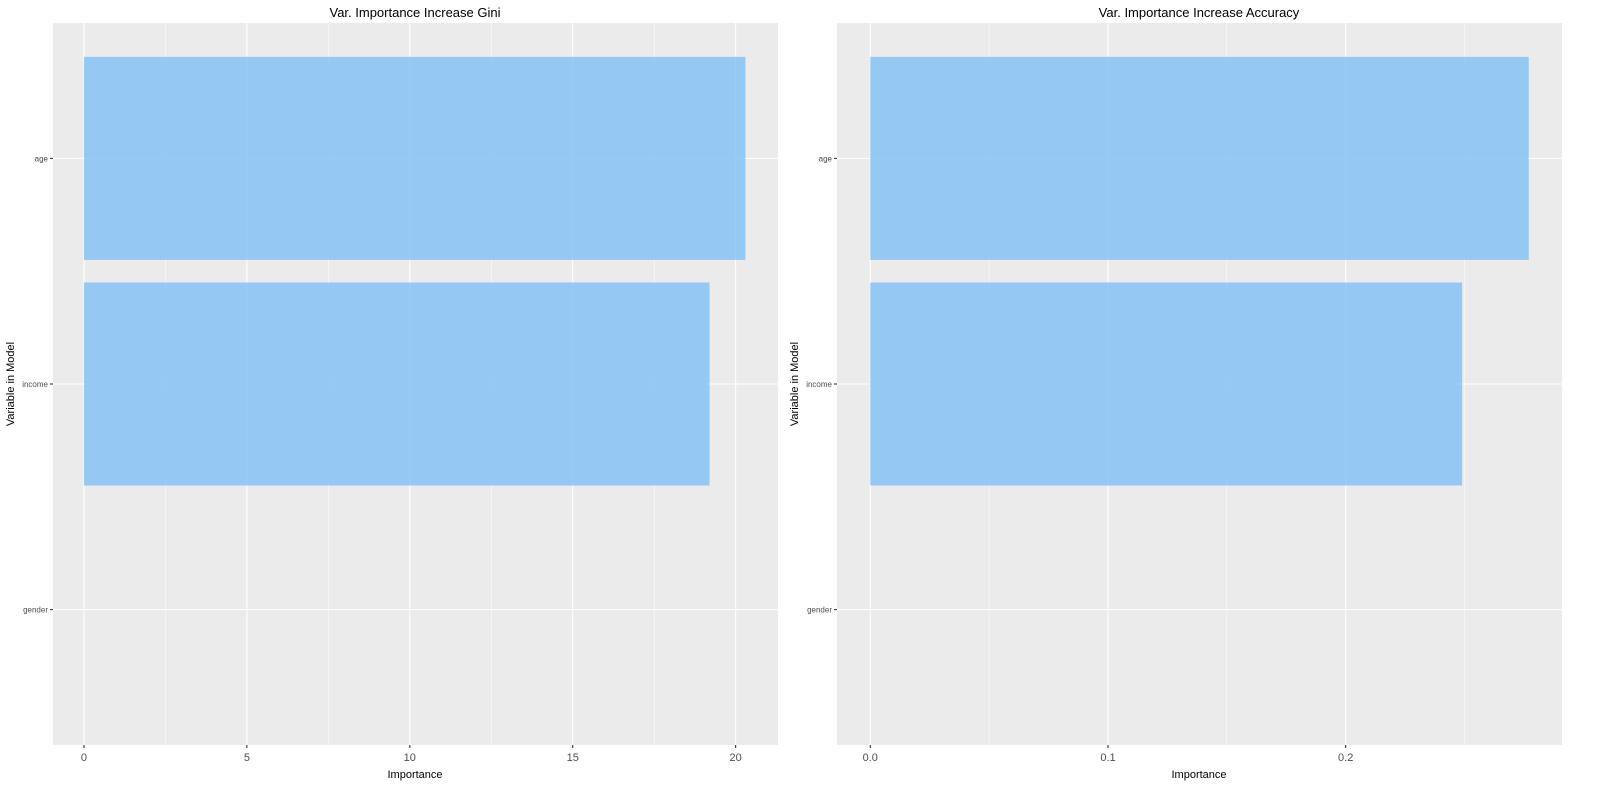  I want to click on x-tick-label: 20, so click(736, 758).